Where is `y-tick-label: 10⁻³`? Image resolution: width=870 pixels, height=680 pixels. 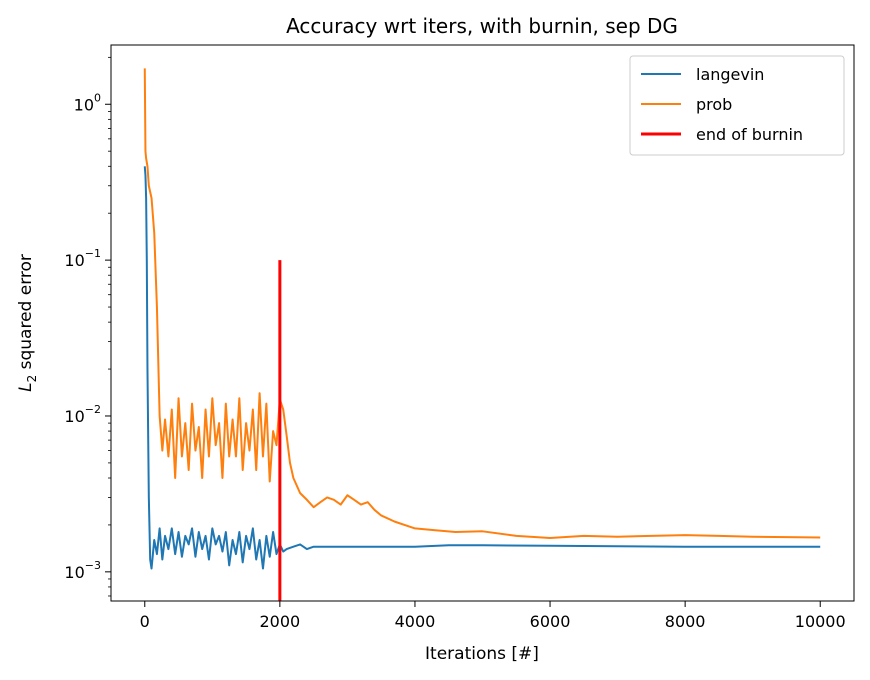
y-tick-label: 10⁻³ is located at coordinates (82, 570).